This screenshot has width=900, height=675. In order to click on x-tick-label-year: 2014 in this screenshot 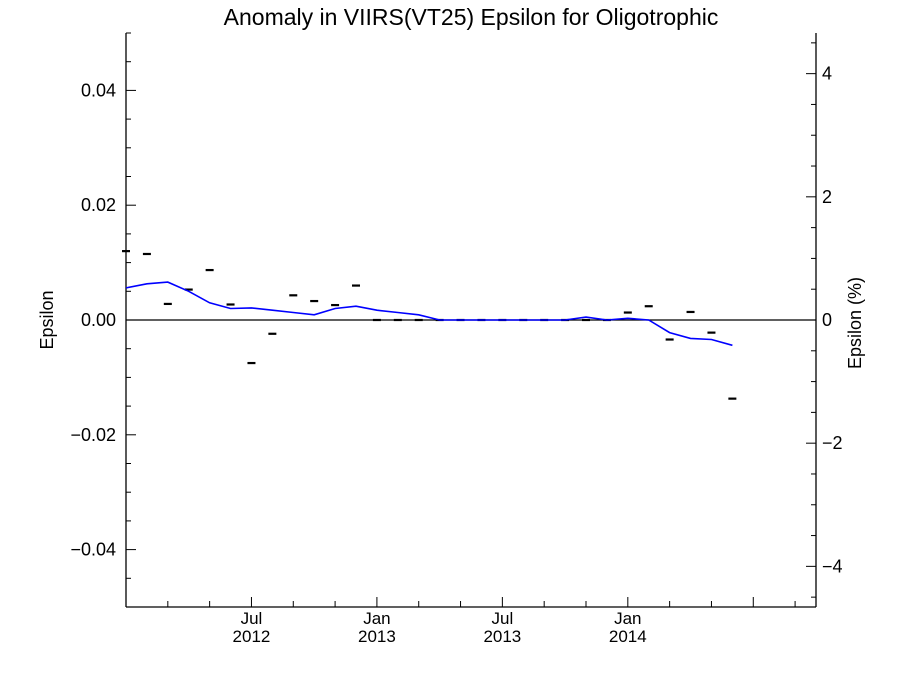, I will do `click(628, 636)`.